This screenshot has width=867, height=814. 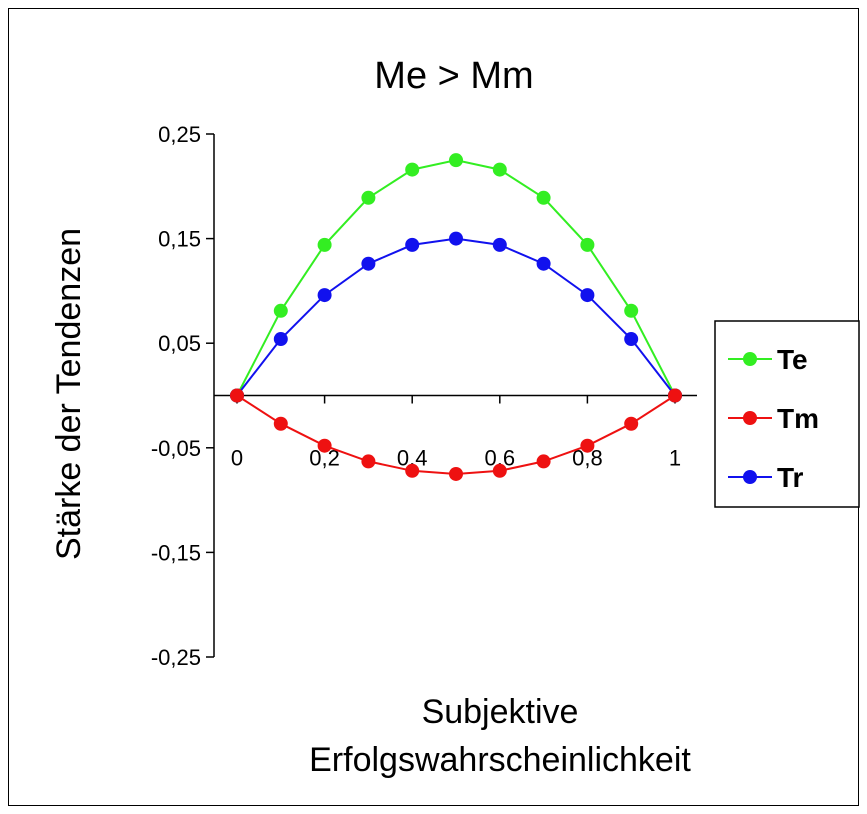 What do you see at coordinates (453, 76) in the screenshot?
I see `chart-title: Me > Mm` at bounding box center [453, 76].